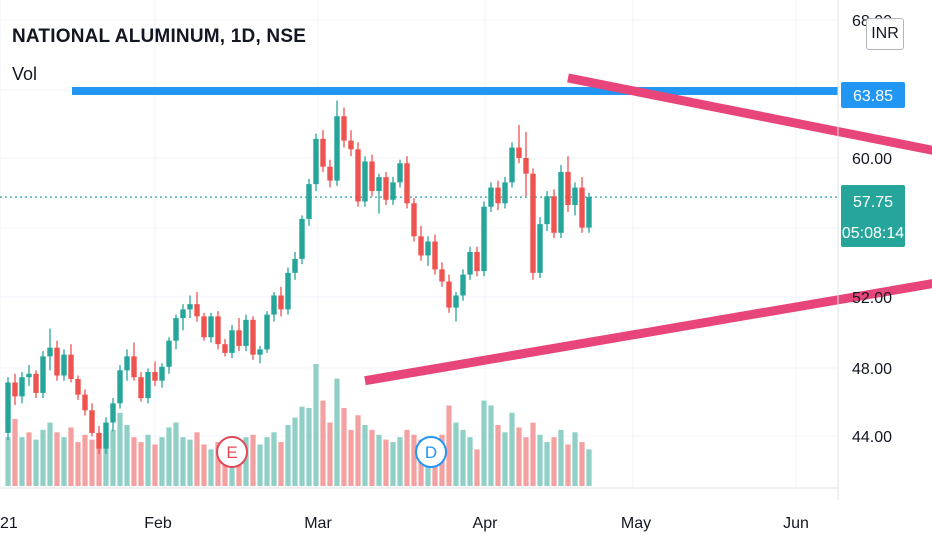 The width and height of the screenshot is (932, 550). I want to click on trendline-lower, so click(648, 327).